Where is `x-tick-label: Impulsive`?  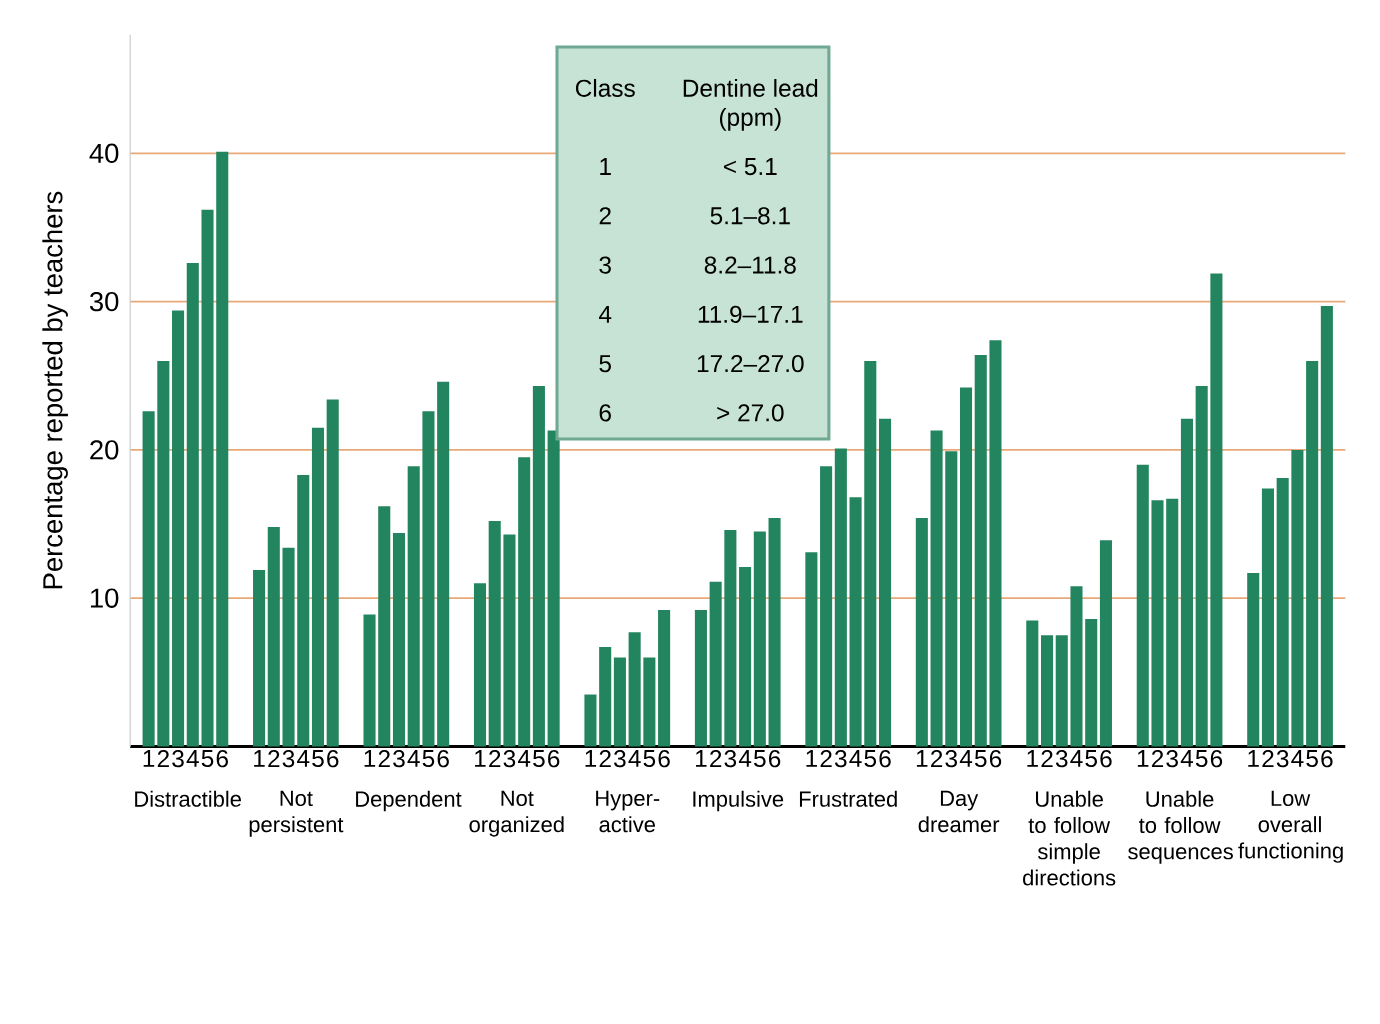
x-tick-label: Impulsive is located at coordinates (738, 801).